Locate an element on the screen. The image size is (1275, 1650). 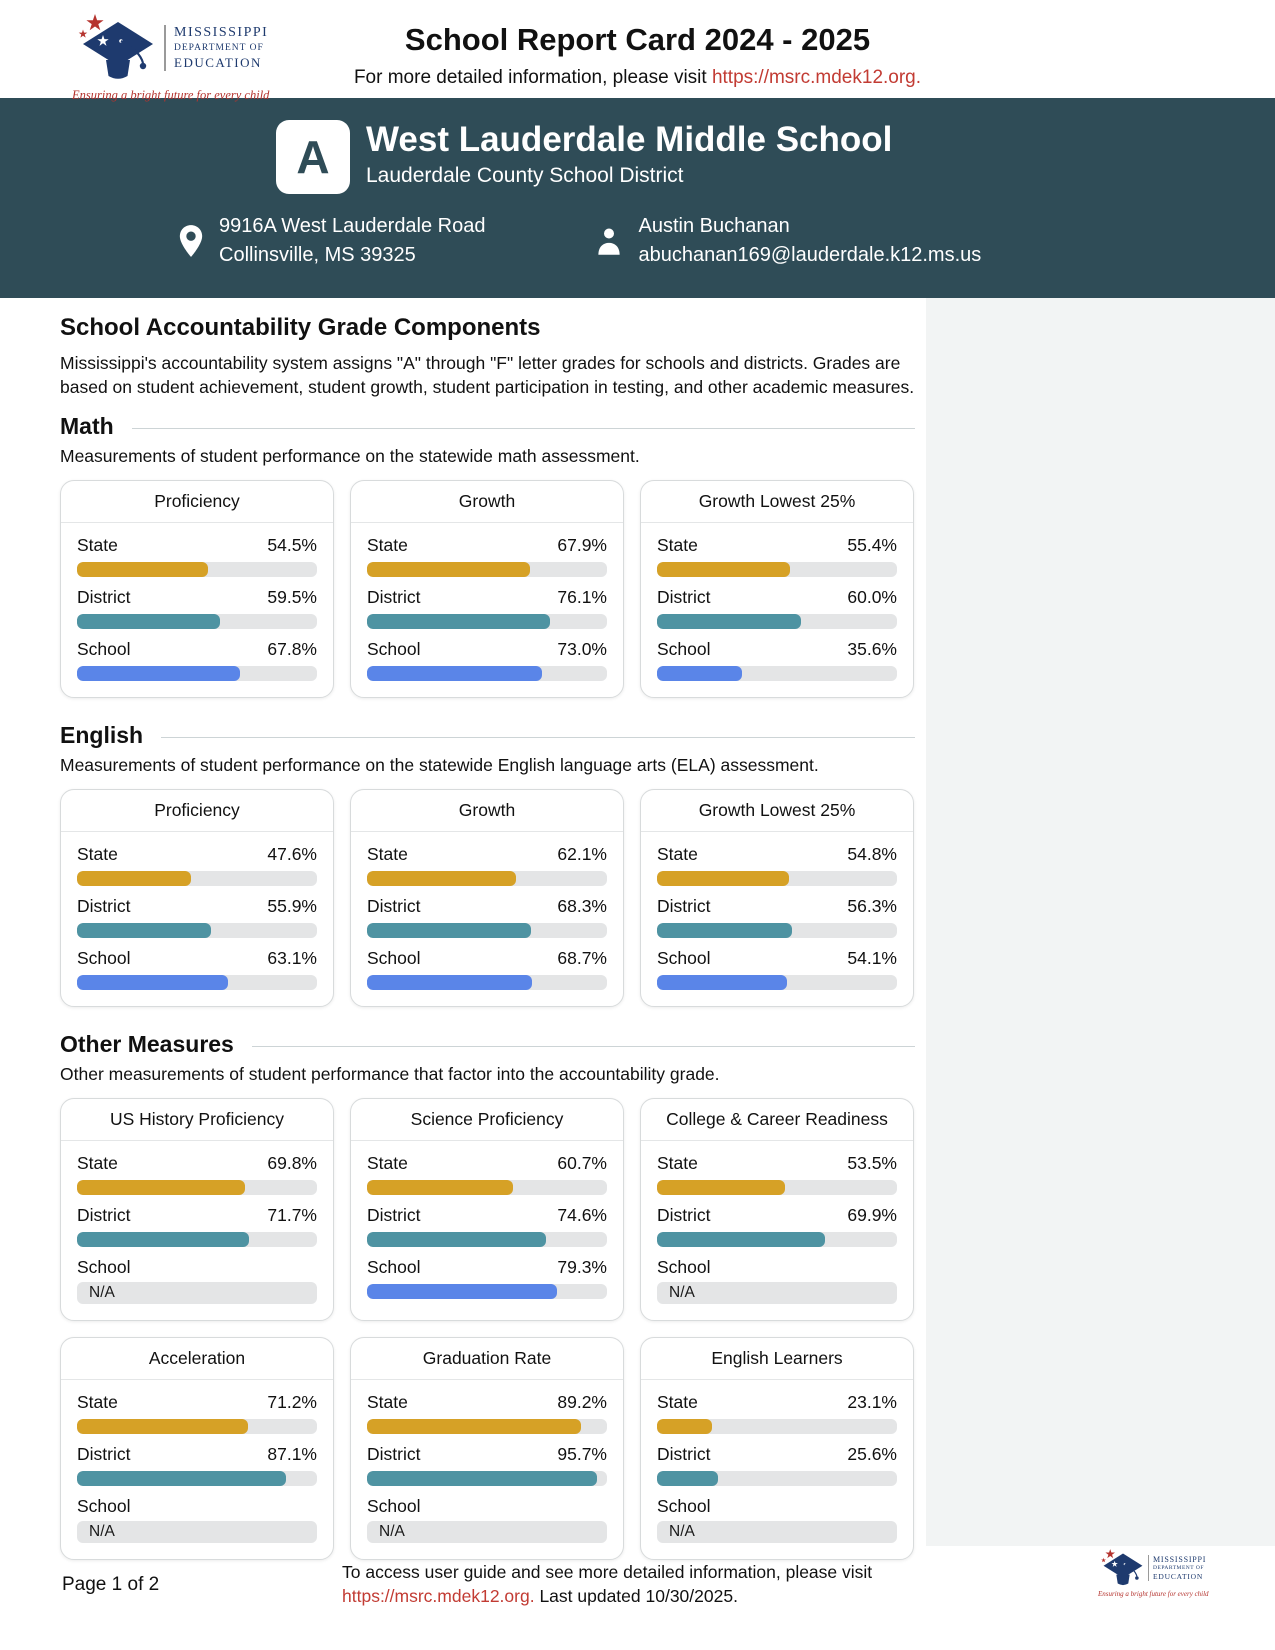
report-title: School Report Card 2024 - 2025 is located at coordinates (637, 39).